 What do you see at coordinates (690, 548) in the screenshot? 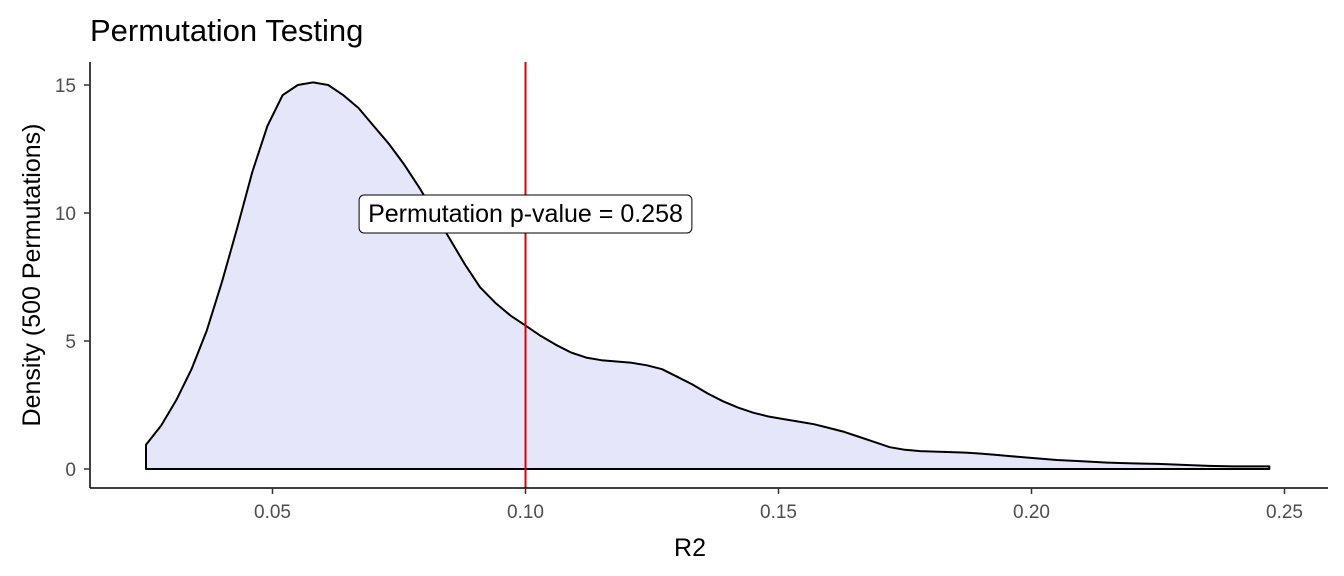
I see `x-axis-title: R2` at bounding box center [690, 548].